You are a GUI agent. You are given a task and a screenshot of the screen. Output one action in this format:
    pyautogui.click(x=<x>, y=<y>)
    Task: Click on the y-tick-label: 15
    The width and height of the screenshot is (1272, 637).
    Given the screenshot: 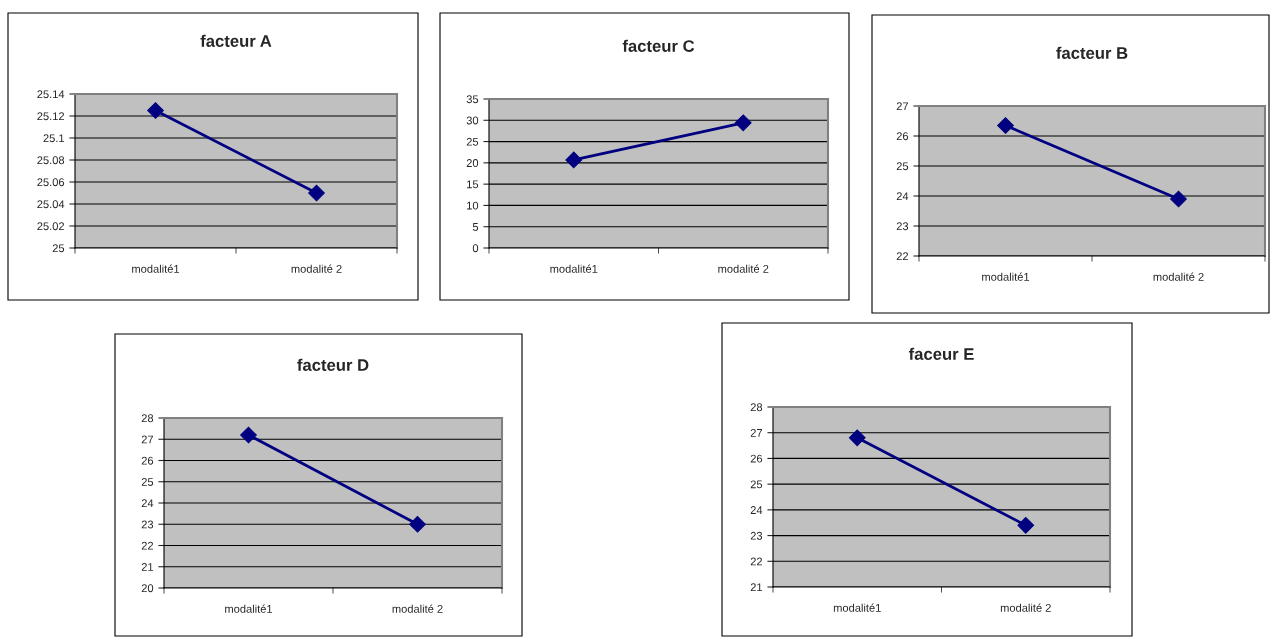 What is the action you would take?
    pyautogui.click(x=473, y=184)
    